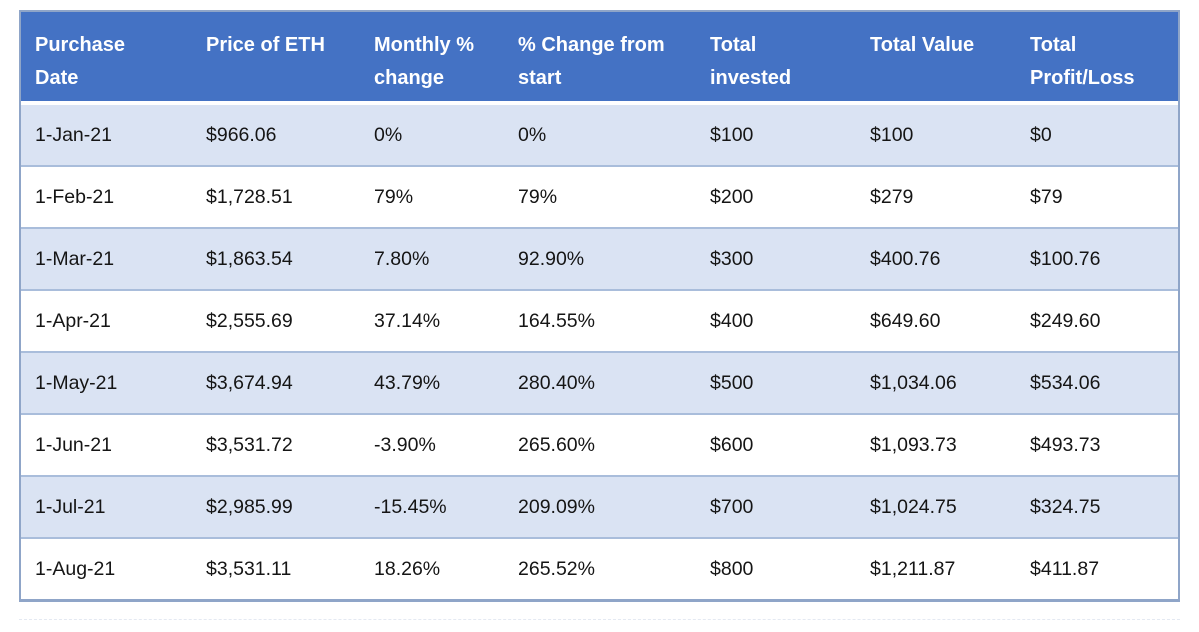 The height and width of the screenshot is (632, 1199). I want to click on column-header-total-invested: Total invested, so click(751, 61).